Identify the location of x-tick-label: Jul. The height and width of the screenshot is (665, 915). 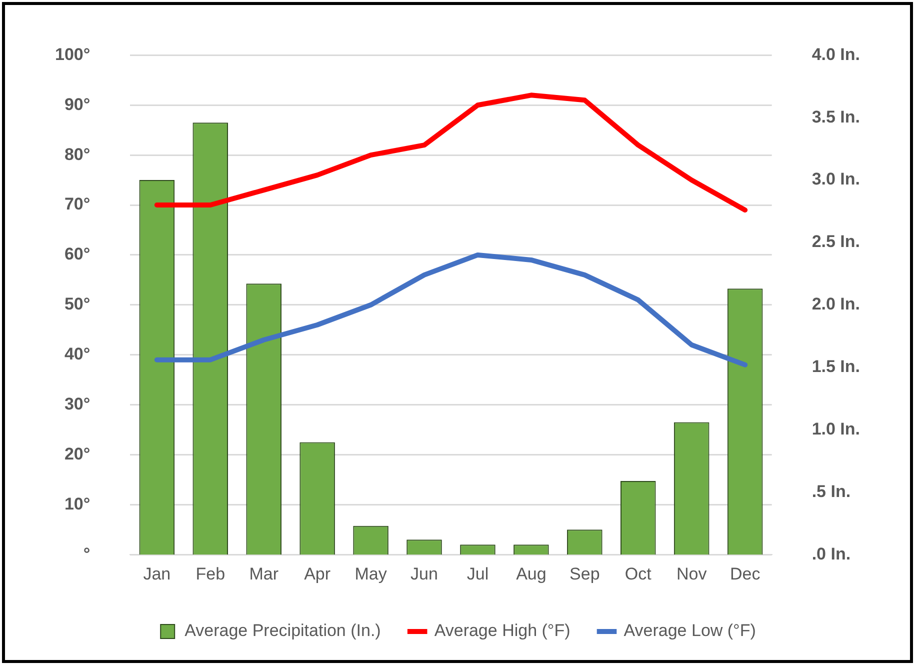
(477, 574).